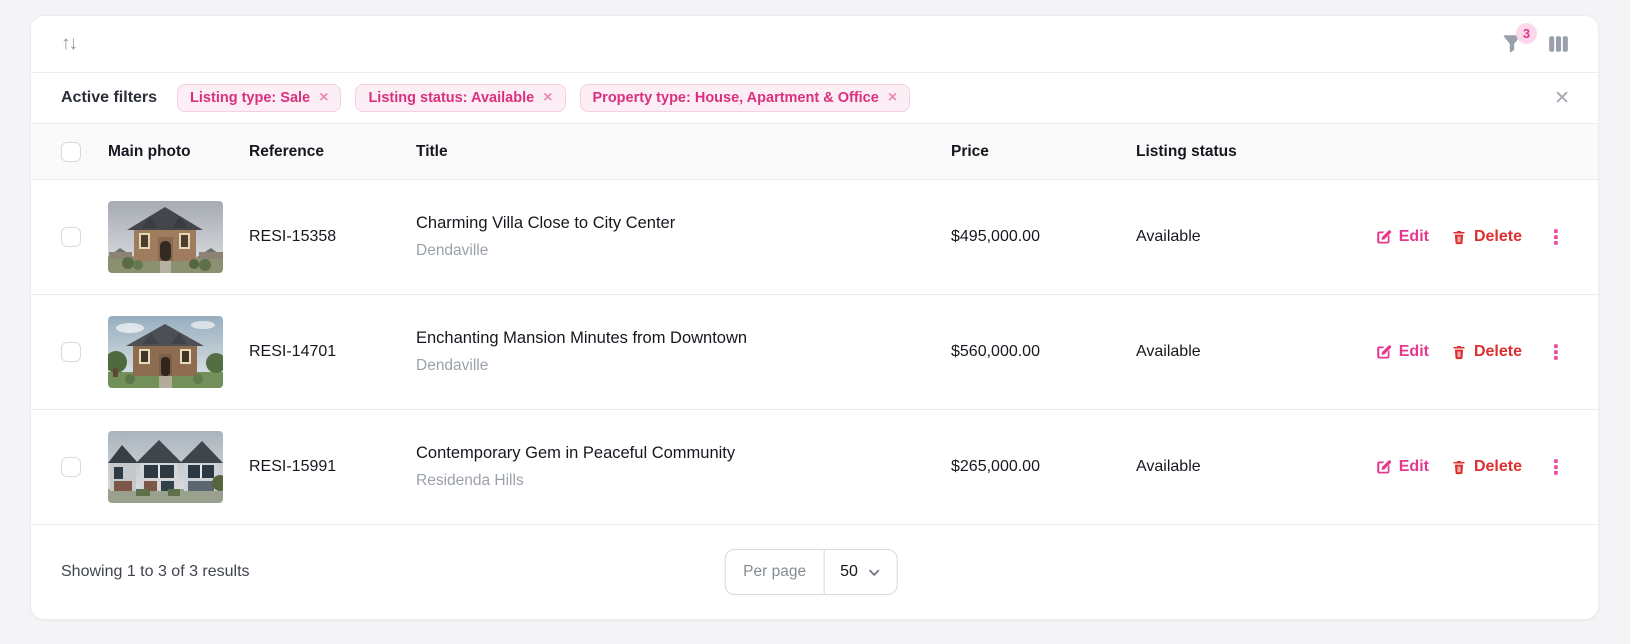 This screenshot has width=1630, height=644. What do you see at coordinates (582, 338) in the screenshot?
I see `listing-title: Enchanting Mansion Minutes from Downtown` at bounding box center [582, 338].